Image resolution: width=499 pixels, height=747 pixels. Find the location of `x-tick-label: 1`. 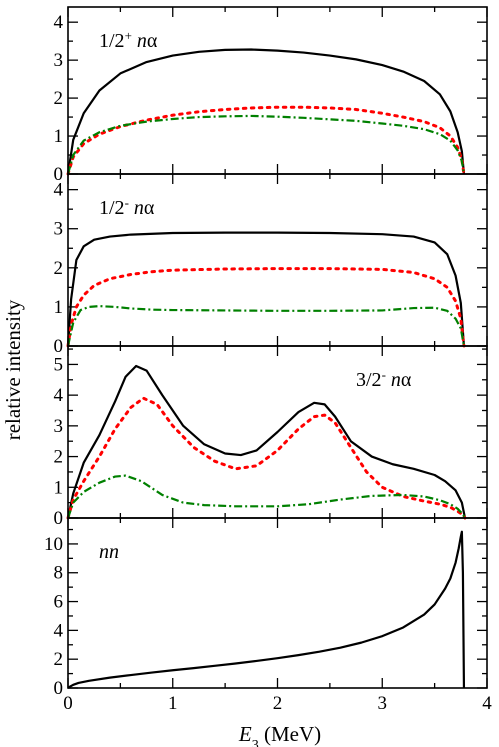

x-tick-label: 1 is located at coordinates (173, 703).